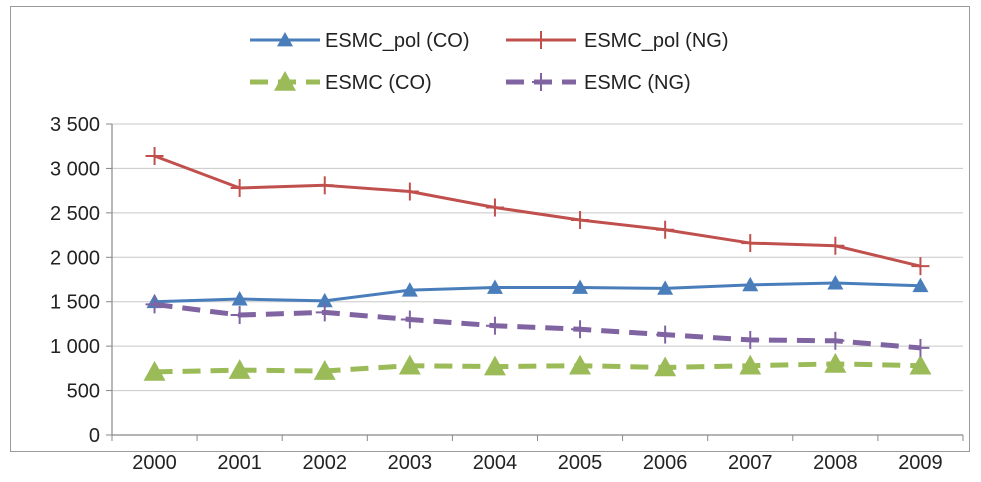  Describe the element at coordinates (75, 347) in the screenshot. I see `y-tick-label: 1 000` at that location.